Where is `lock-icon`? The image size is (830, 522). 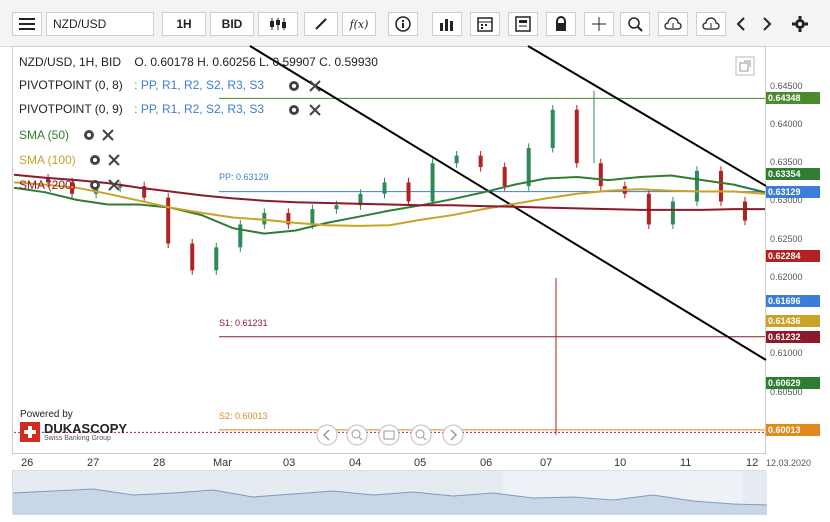
lock-icon is located at coordinates (561, 24).